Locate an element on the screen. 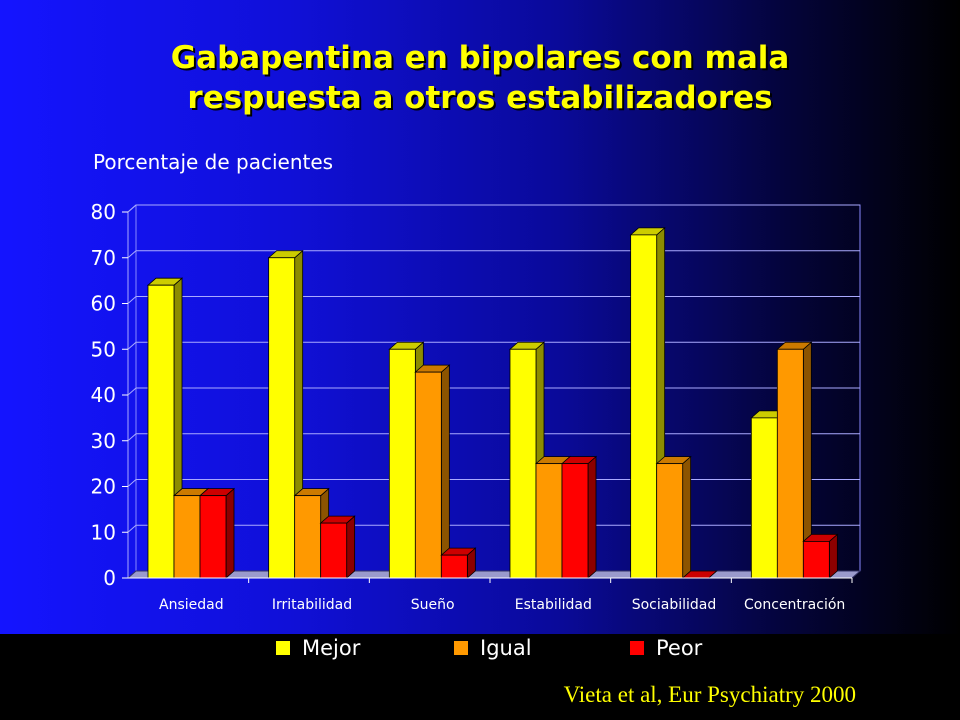 This screenshot has height=720, width=960. bar-igual-3-side is located at coordinates (445, 471).